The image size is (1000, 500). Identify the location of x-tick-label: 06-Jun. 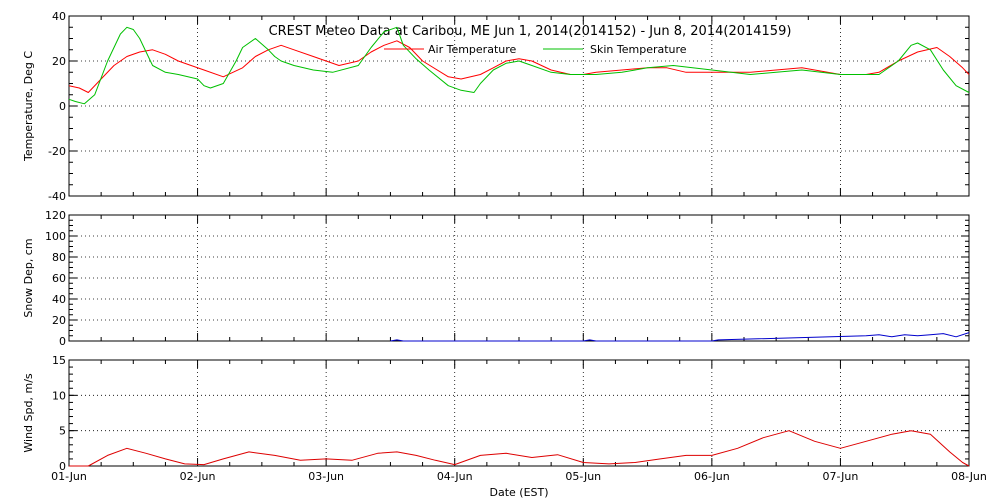
(712, 476).